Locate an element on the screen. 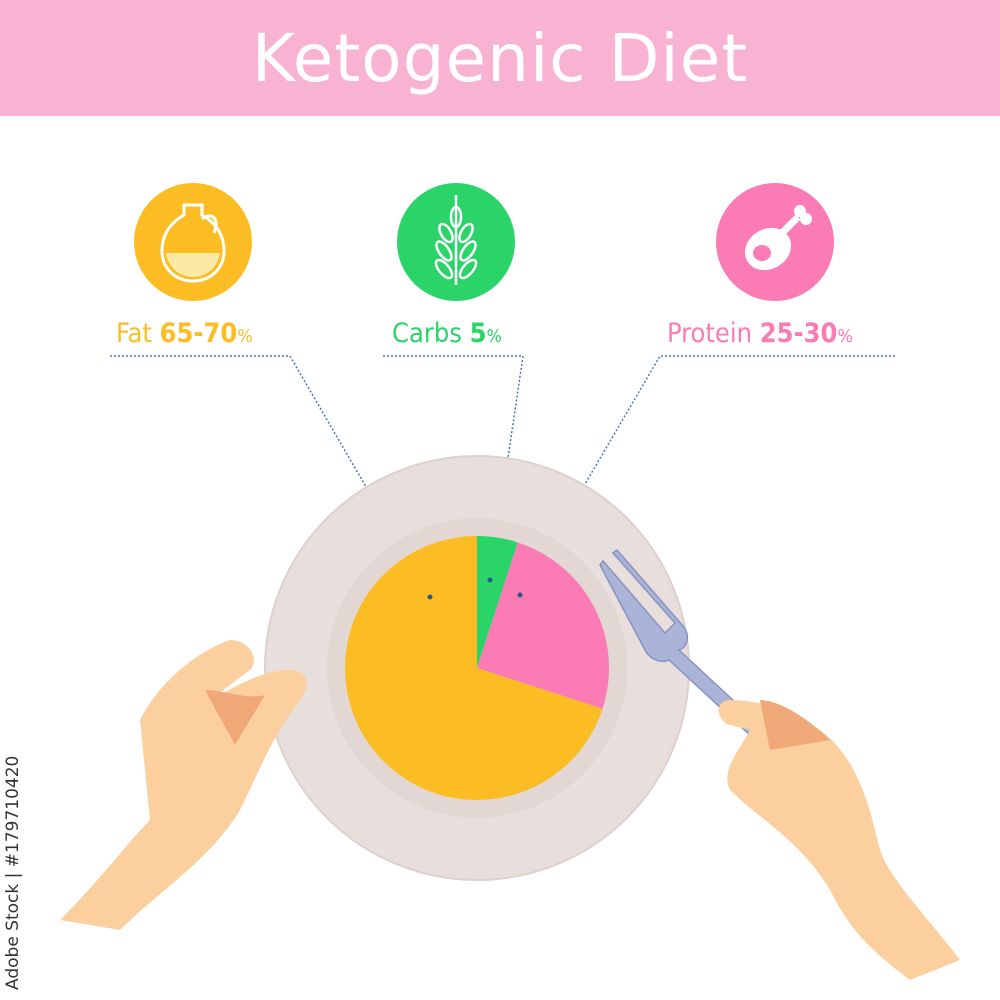 This screenshot has height=1000, width=1000. fat-label: Fat 65-70% is located at coordinates (184, 333).